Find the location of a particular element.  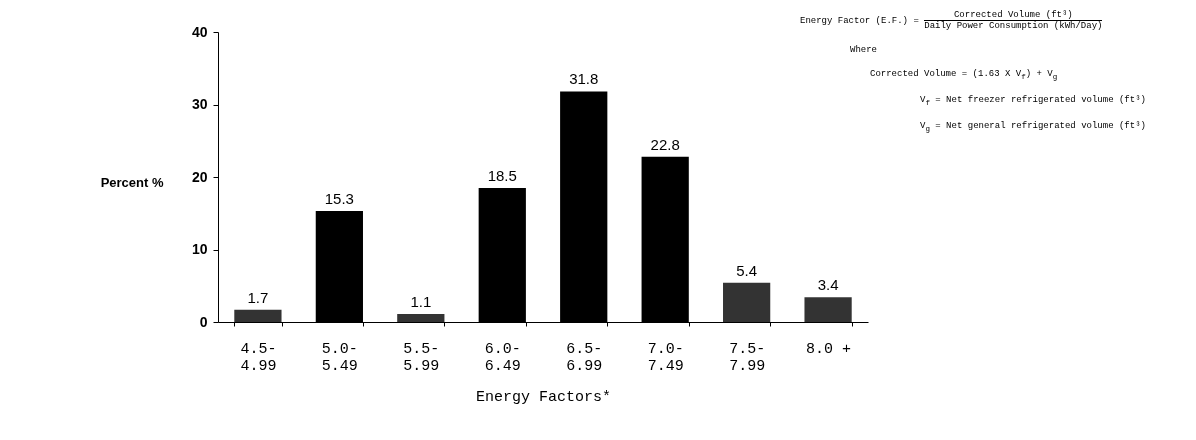

x-tick-label: 6.0- 6.49 is located at coordinates (502, 357).